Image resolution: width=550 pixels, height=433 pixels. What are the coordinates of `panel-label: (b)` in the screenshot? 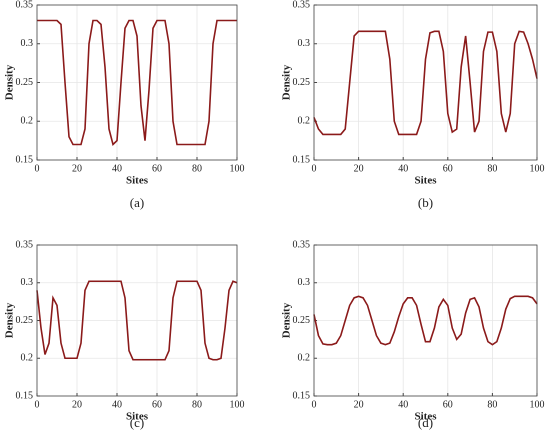 It's located at (425, 202).